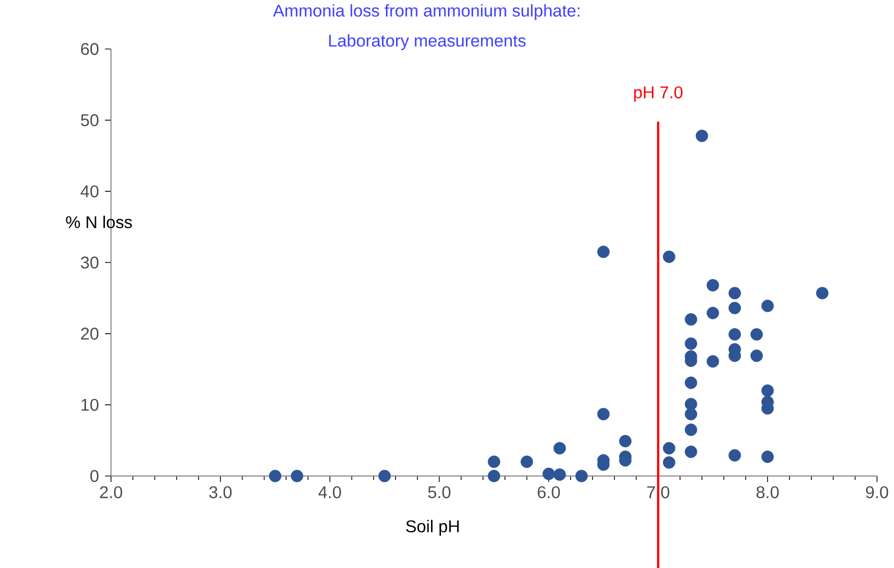 The width and height of the screenshot is (894, 568). Describe the element at coordinates (432, 528) in the screenshot. I see `x-axis-title: Soil pH` at that location.